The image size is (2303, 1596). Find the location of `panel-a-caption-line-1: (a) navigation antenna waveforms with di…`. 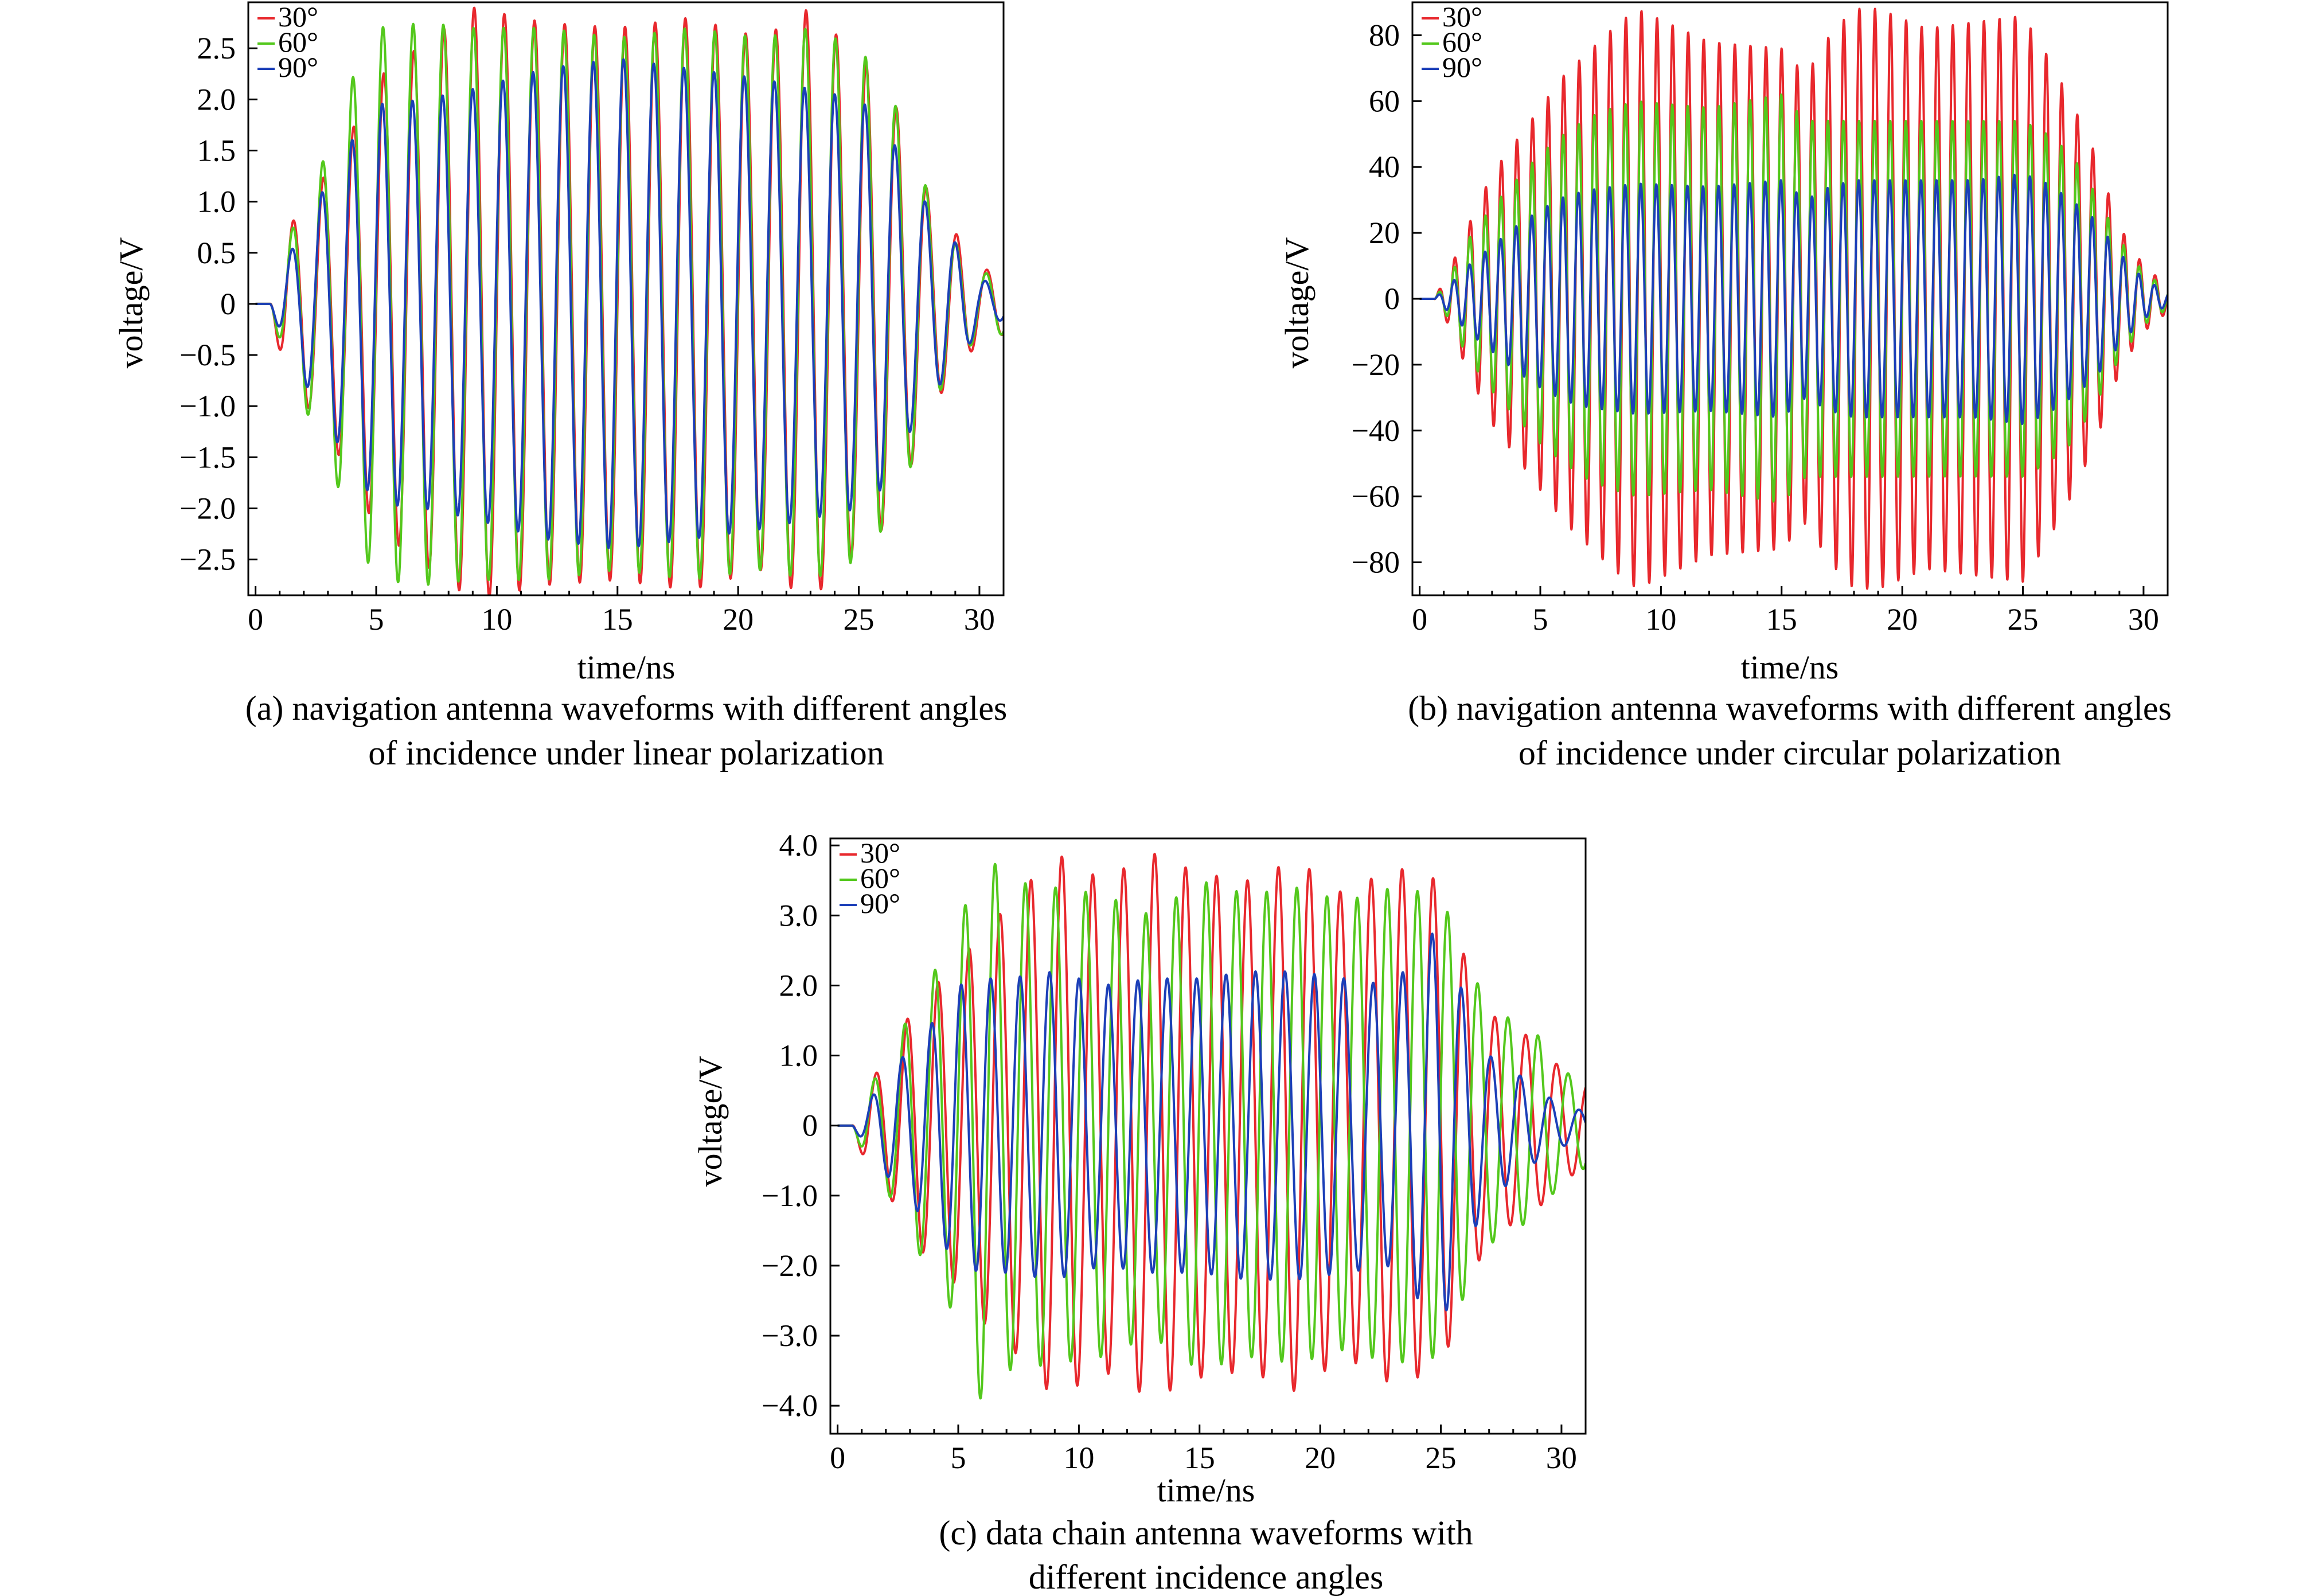

panel-a-caption-line-1: (a) navigation antenna waveforms with di… is located at coordinates (626, 708).